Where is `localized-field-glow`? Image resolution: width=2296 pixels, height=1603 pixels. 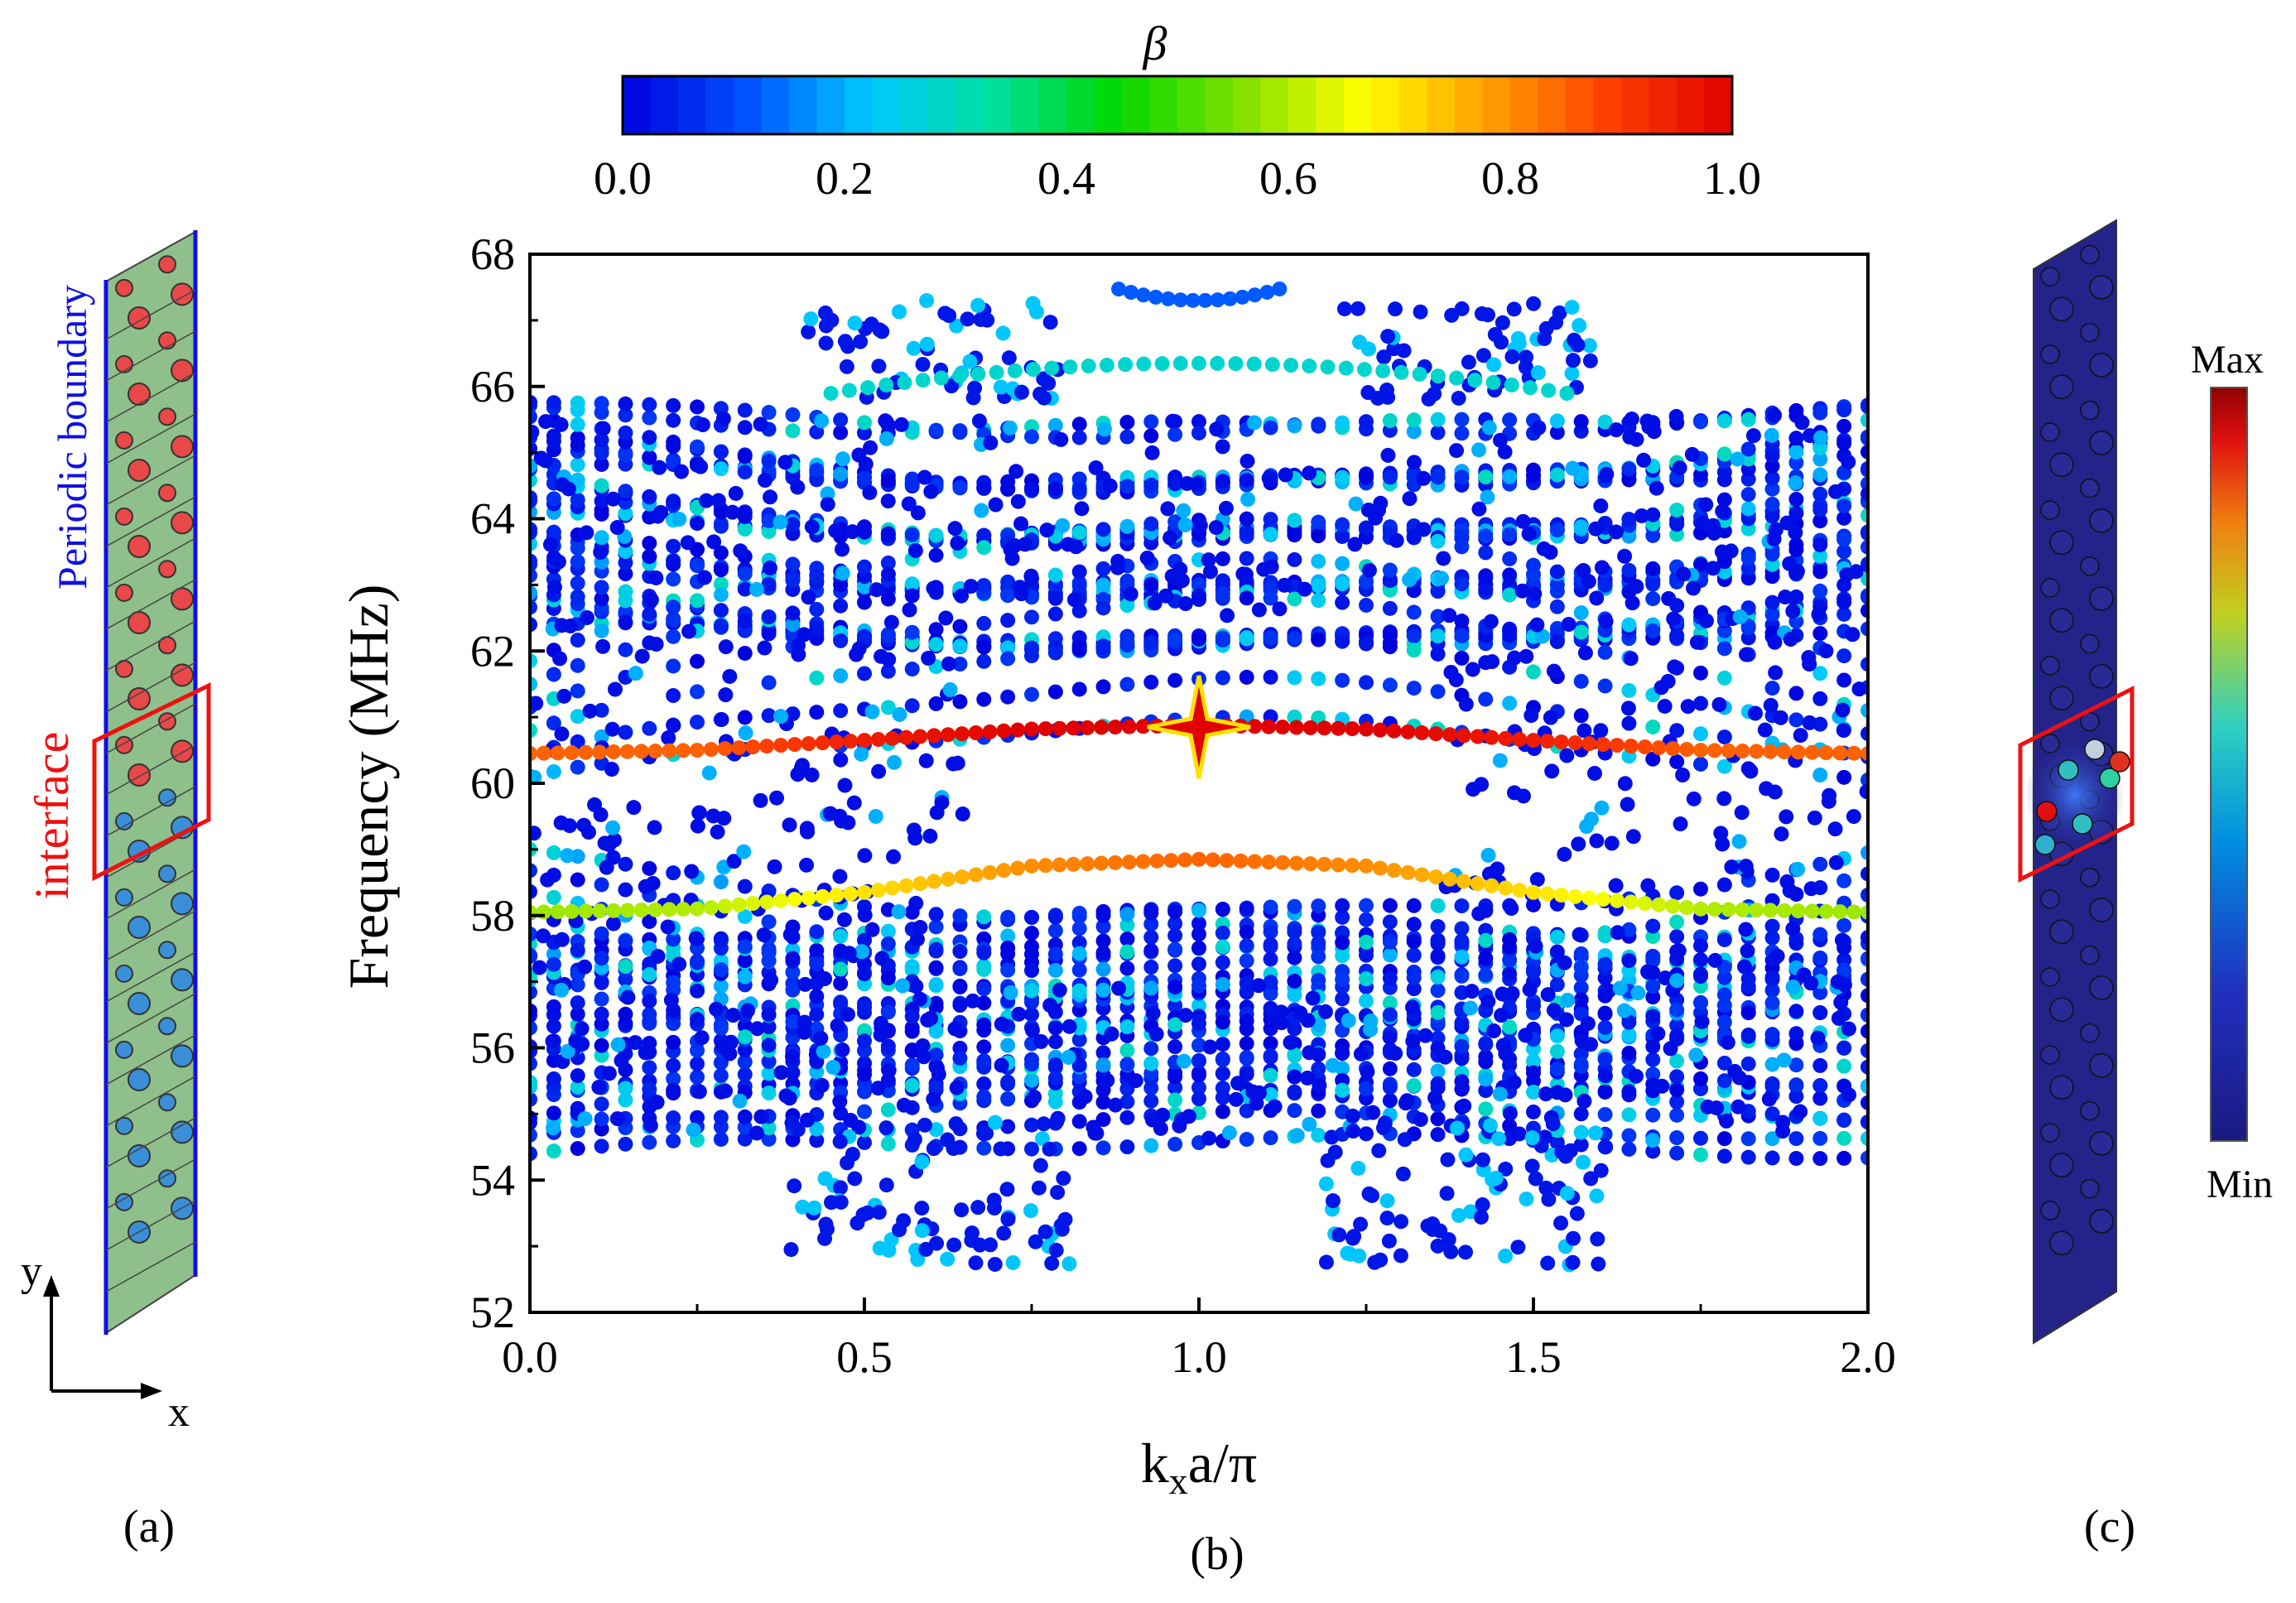
localized-field-glow is located at coordinates (2075, 795).